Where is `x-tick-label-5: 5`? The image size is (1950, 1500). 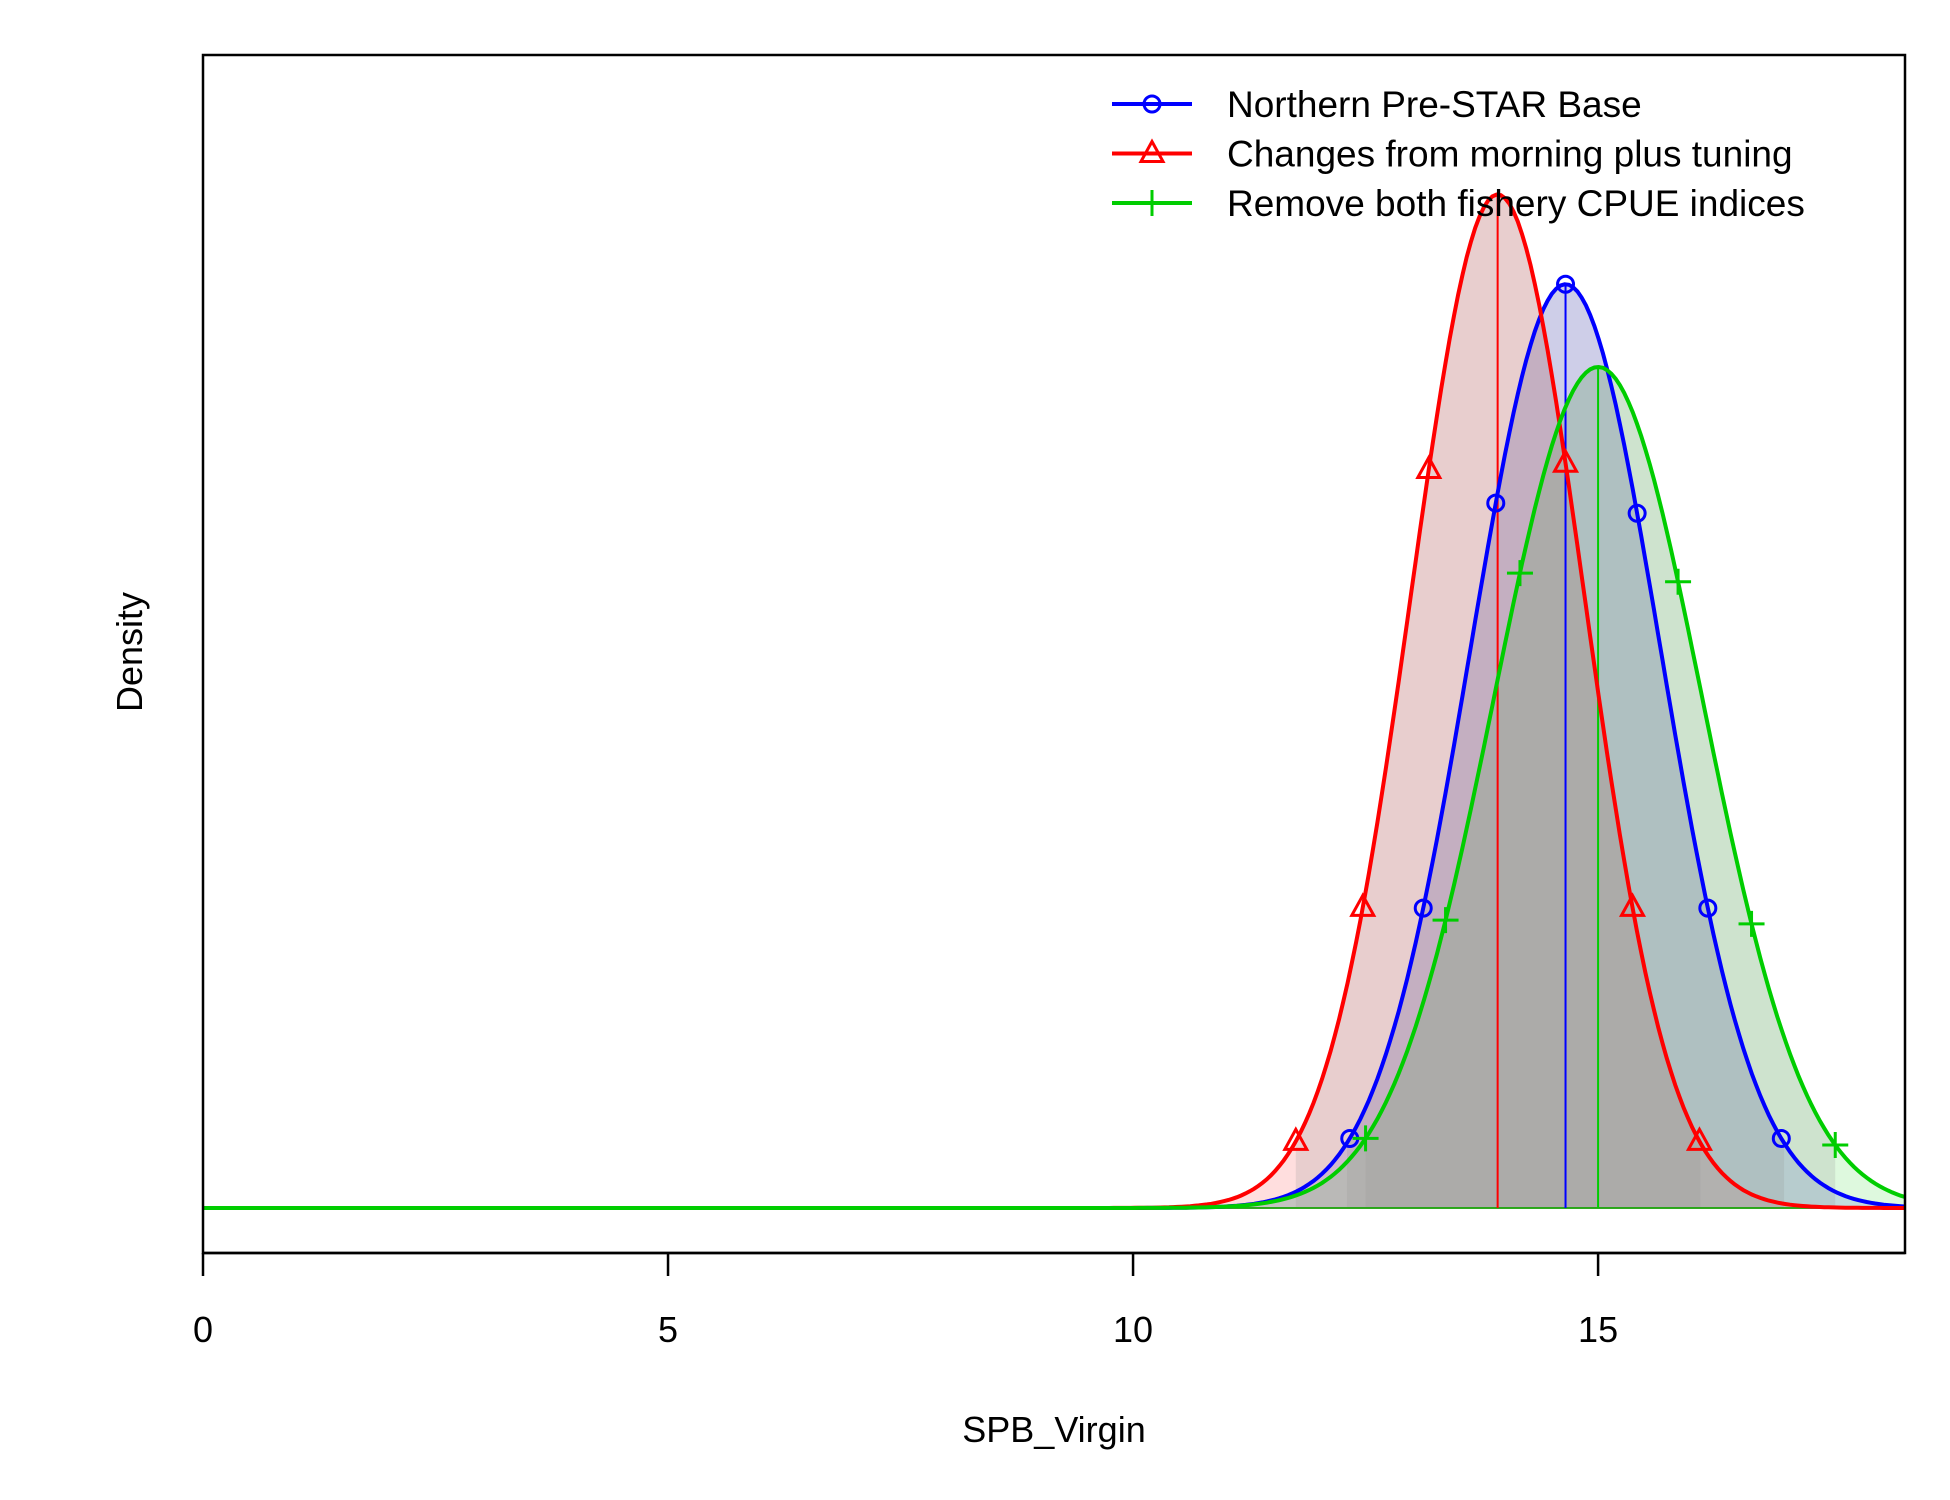 x-tick-label-5: 5 is located at coordinates (668, 1329).